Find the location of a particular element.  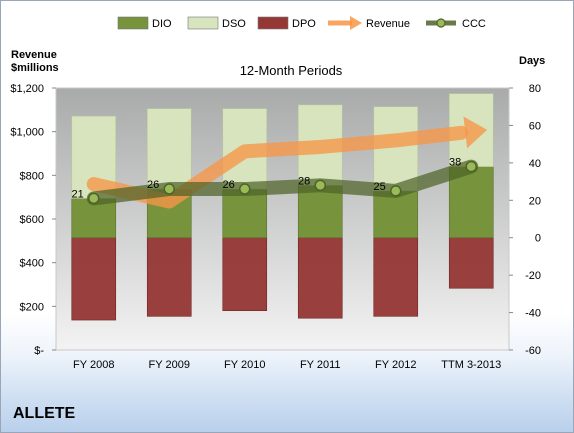

y-right-axis-label: Days is located at coordinates (532, 61).